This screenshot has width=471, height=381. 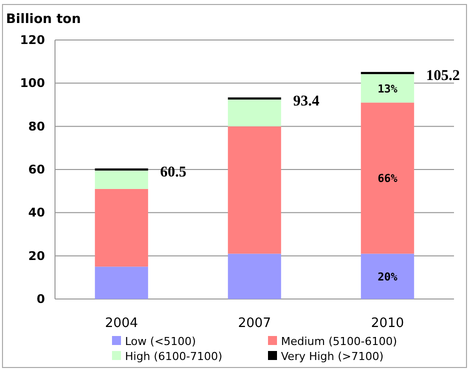 I want to click on x-tick-label: 2010, so click(x=387, y=323).